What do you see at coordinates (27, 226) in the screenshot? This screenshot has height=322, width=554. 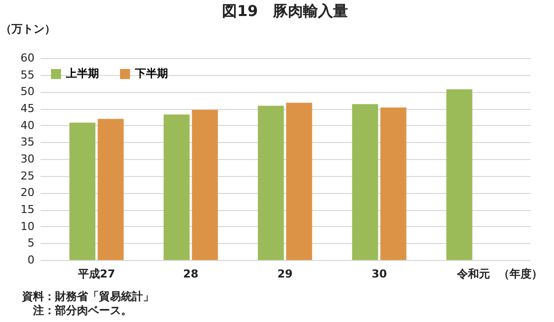 I see `y-tick-label: 10` at bounding box center [27, 226].